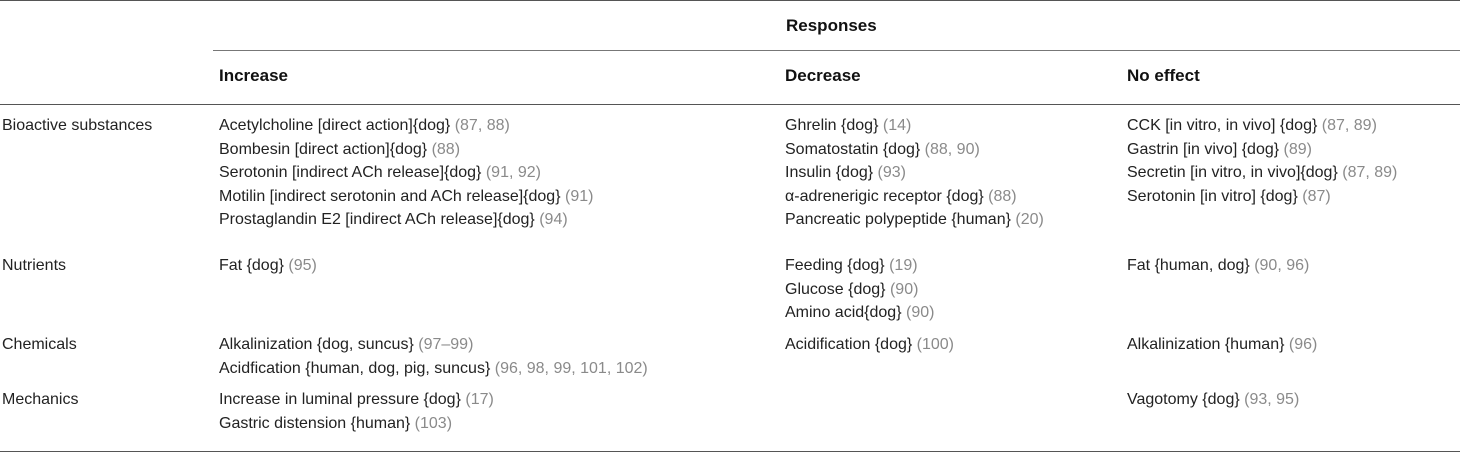 The height and width of the screenshot is (452, 1460). I want to click on entry-line: Somatostatin {dog} (88, 90), so click(914, 150).